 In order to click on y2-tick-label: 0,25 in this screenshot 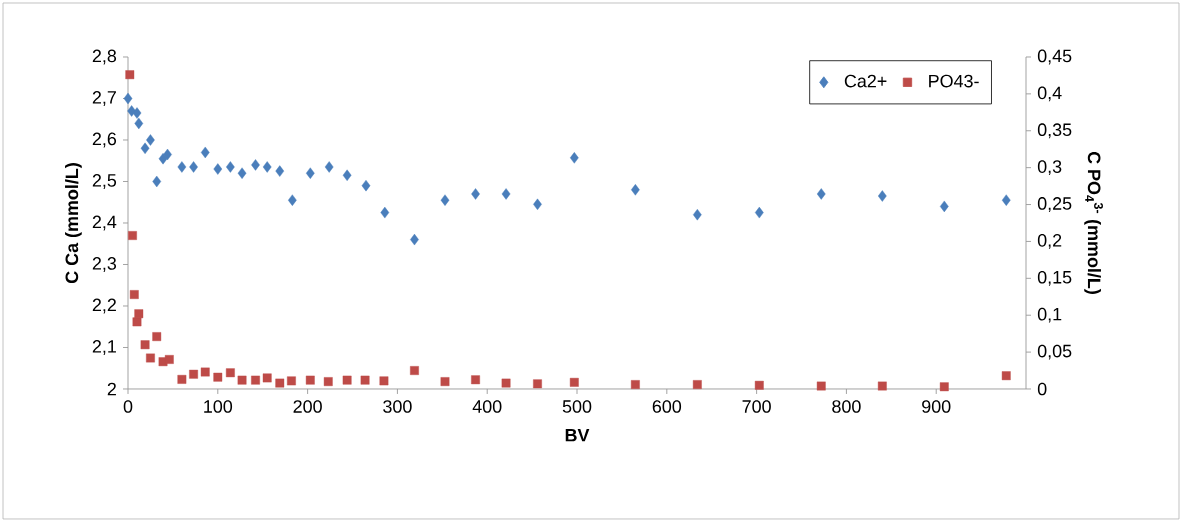, I will do `click(1054, 204)`.